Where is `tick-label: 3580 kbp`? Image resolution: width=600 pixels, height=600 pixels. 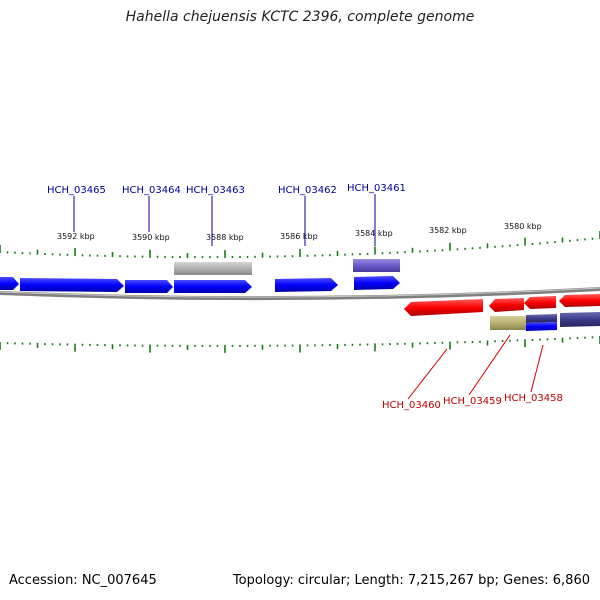
tick-label: 3580 kbp is located at coordinates (523, 226).